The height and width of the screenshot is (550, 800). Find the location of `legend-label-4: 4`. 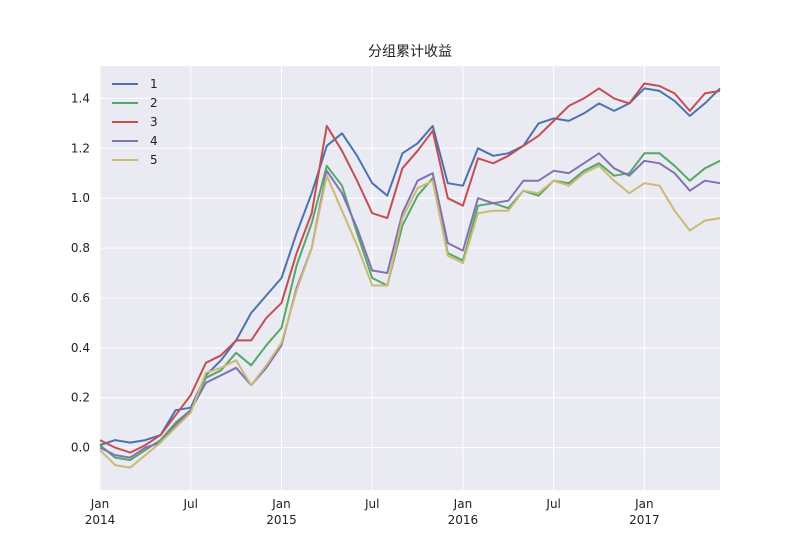

legend-label-4: 4 is located at coordinates (154, 141).